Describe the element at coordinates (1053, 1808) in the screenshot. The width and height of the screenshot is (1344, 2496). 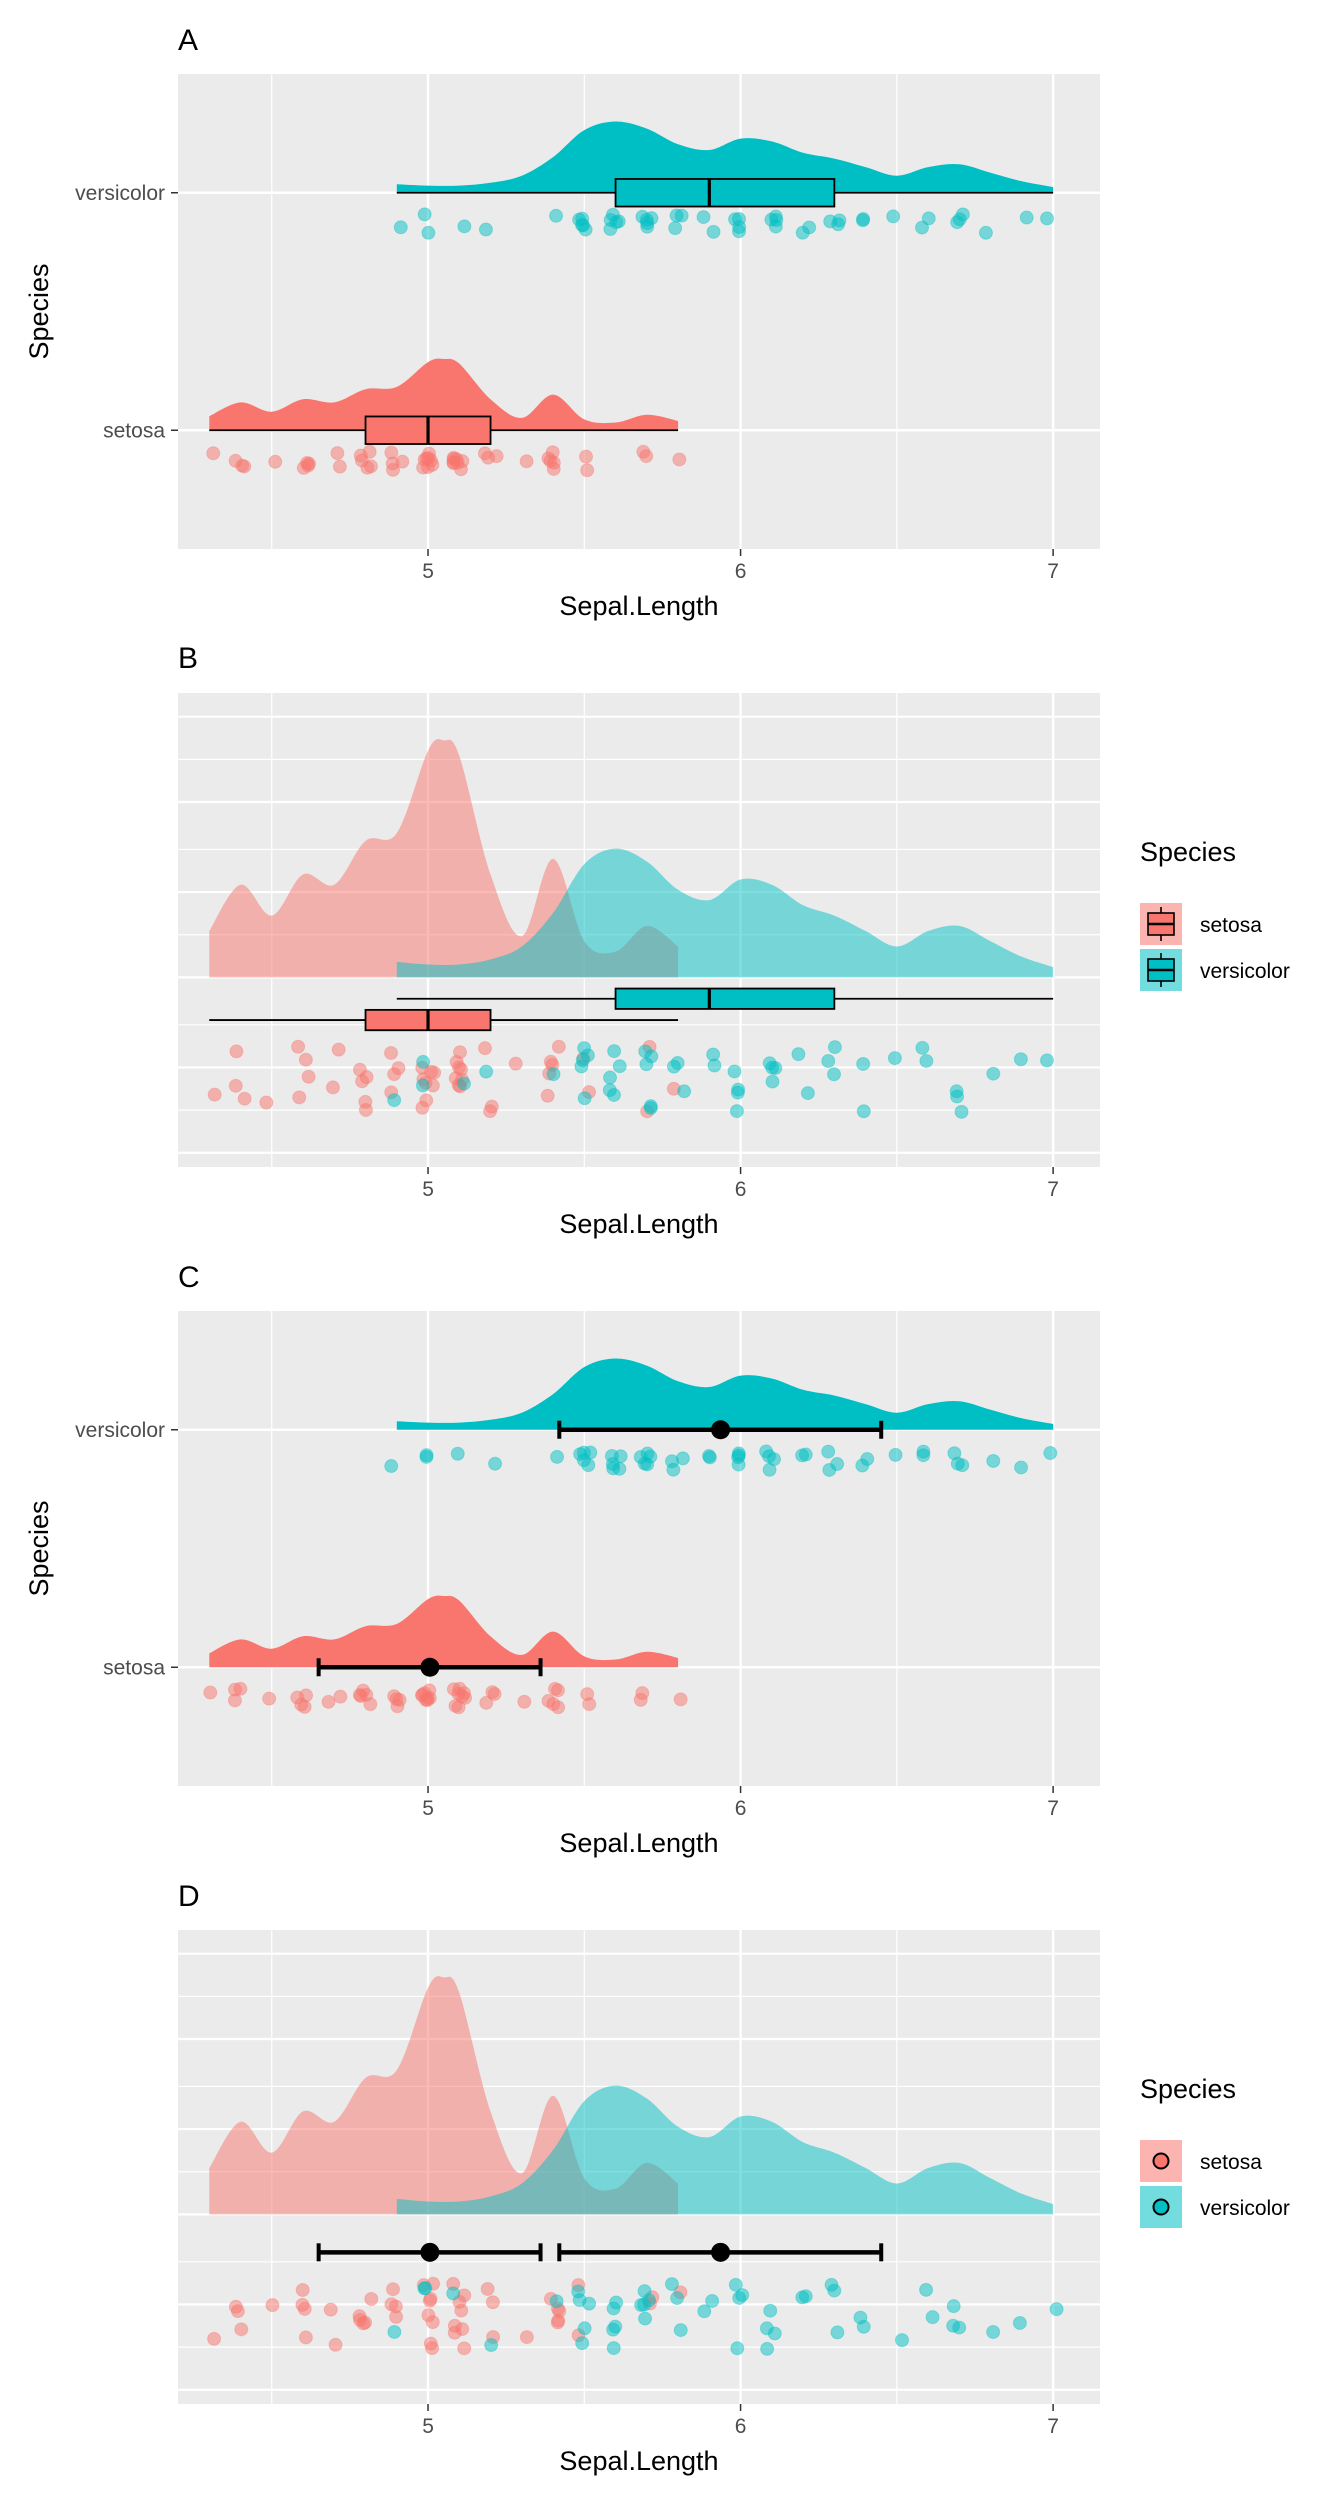
I see `x-tick-label: 7` at that location.